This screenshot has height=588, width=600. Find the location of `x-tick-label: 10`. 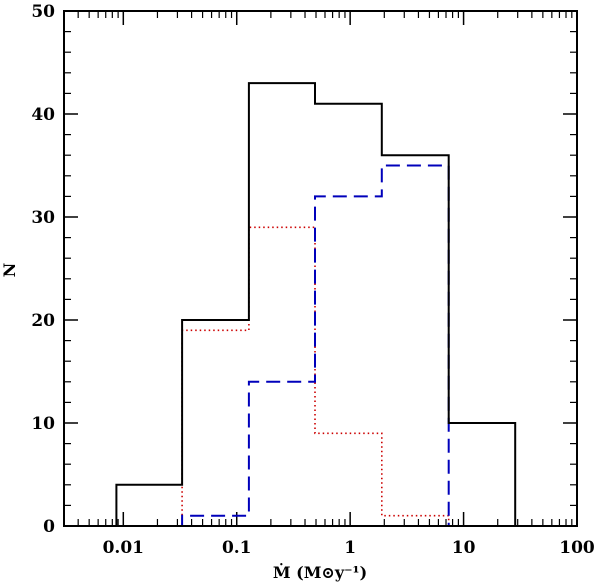

x-tick-label: 10 is located at coordinates (464, 548).